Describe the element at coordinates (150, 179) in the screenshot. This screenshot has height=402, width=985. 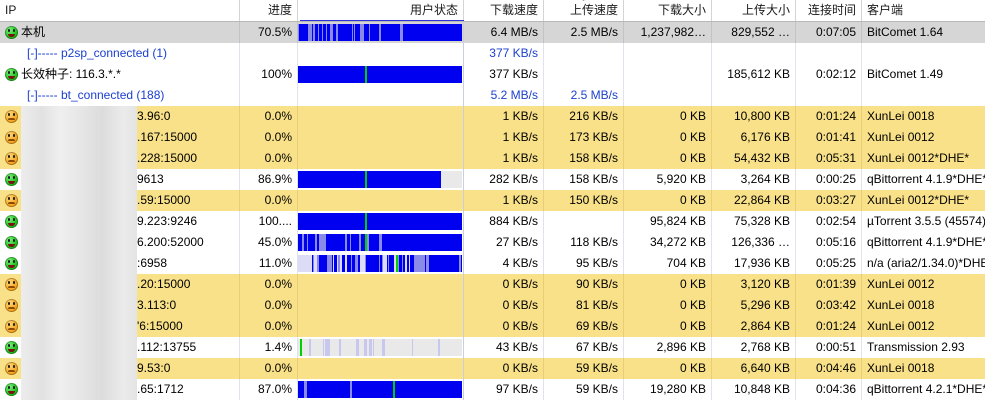
I see `ip-address-text: 9613` at that location.